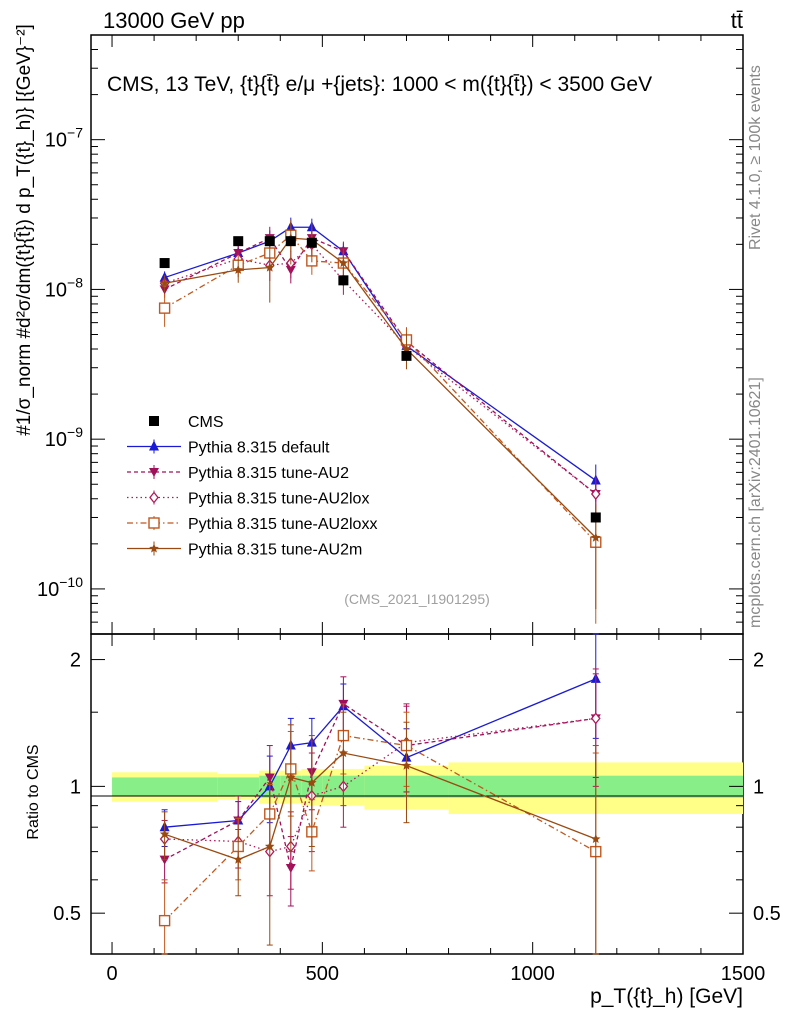  I want to click on ratio-tick-label: 0.5, so click(67, 914).